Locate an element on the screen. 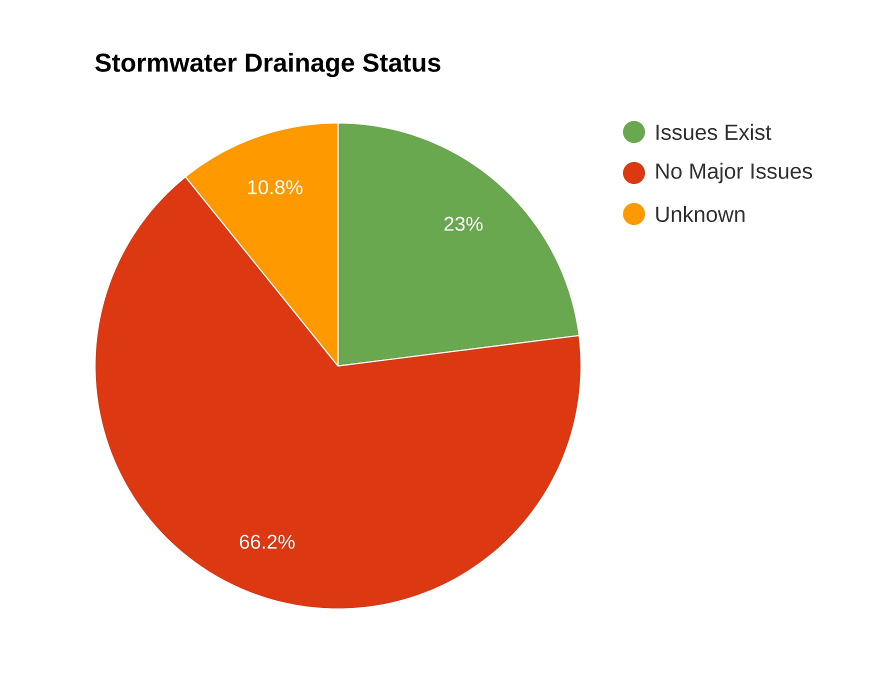  legend-label: Unknown is located at coordinates (700, 214).